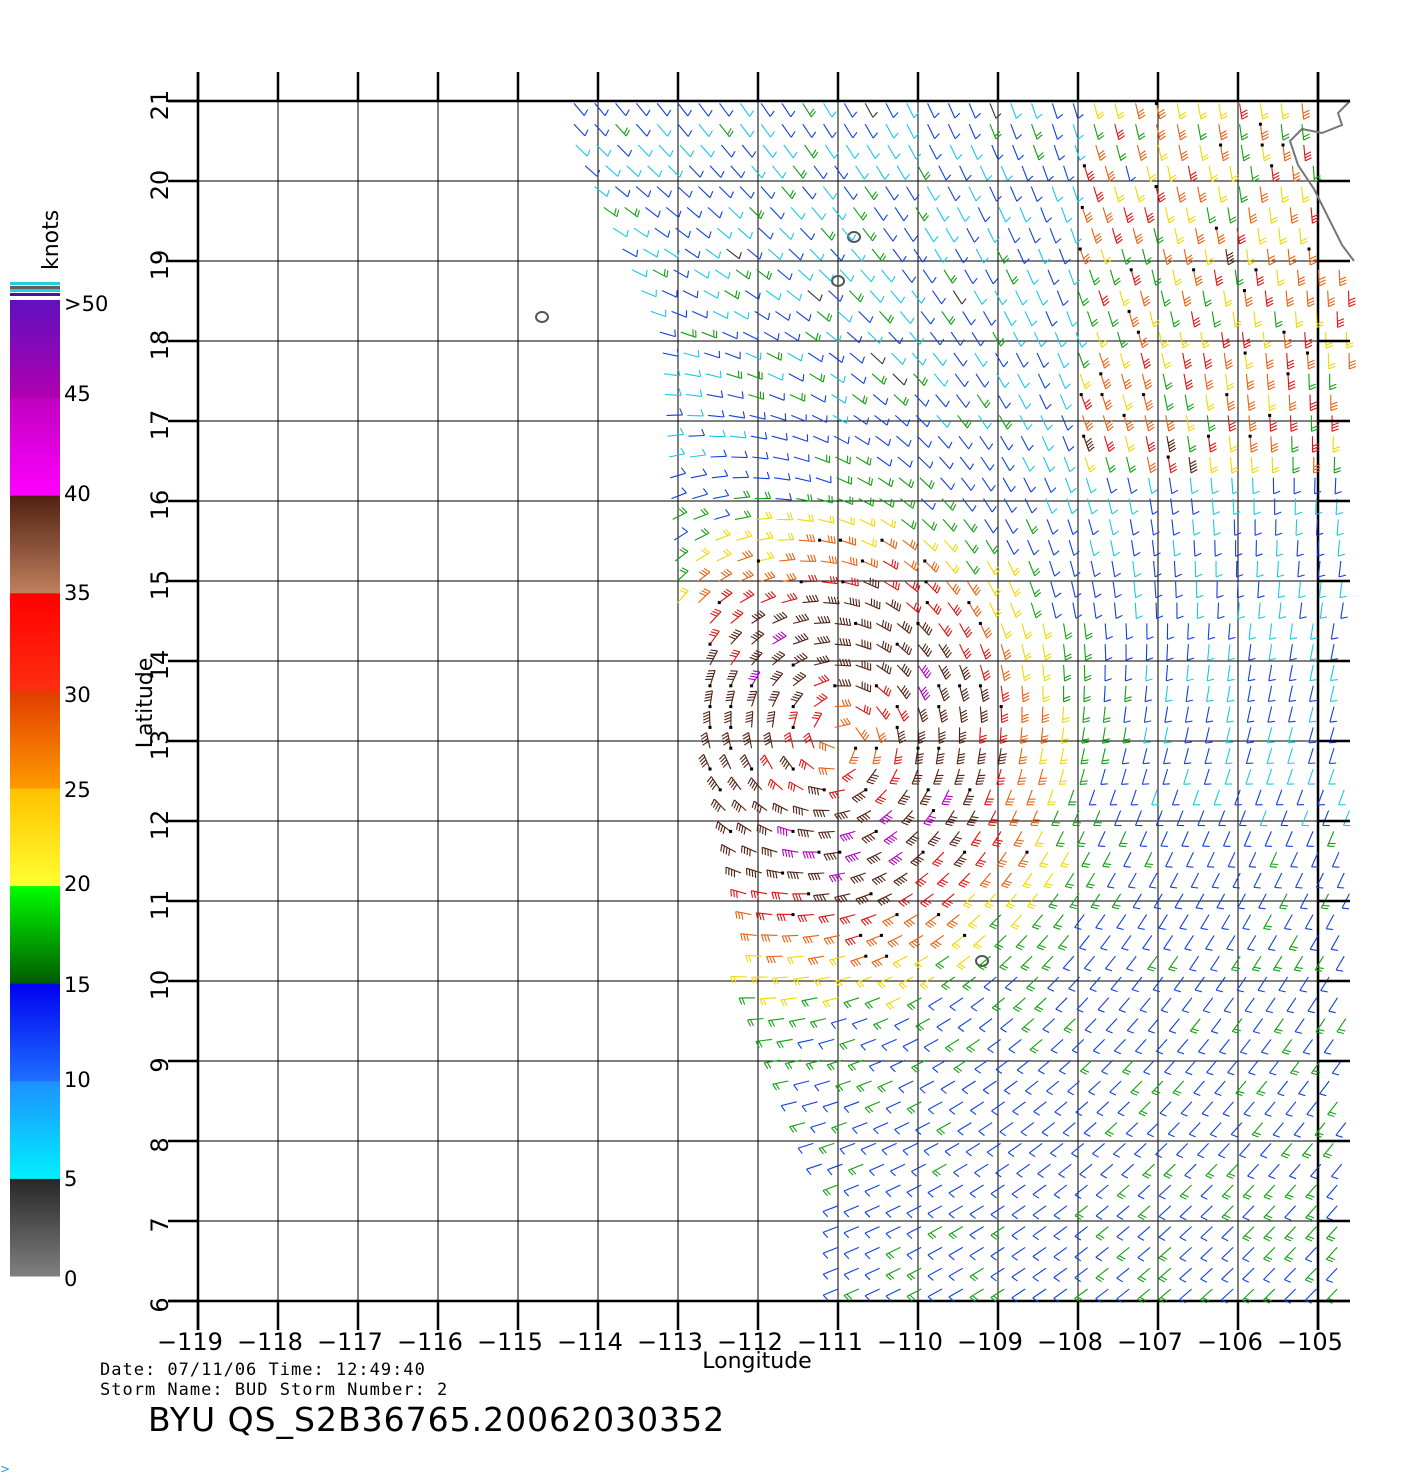 The image size is (1420, 1480). Describe the element at coordinates (1310, 1342) in the screenshot. I see `x-tick-label: −105` at that location.